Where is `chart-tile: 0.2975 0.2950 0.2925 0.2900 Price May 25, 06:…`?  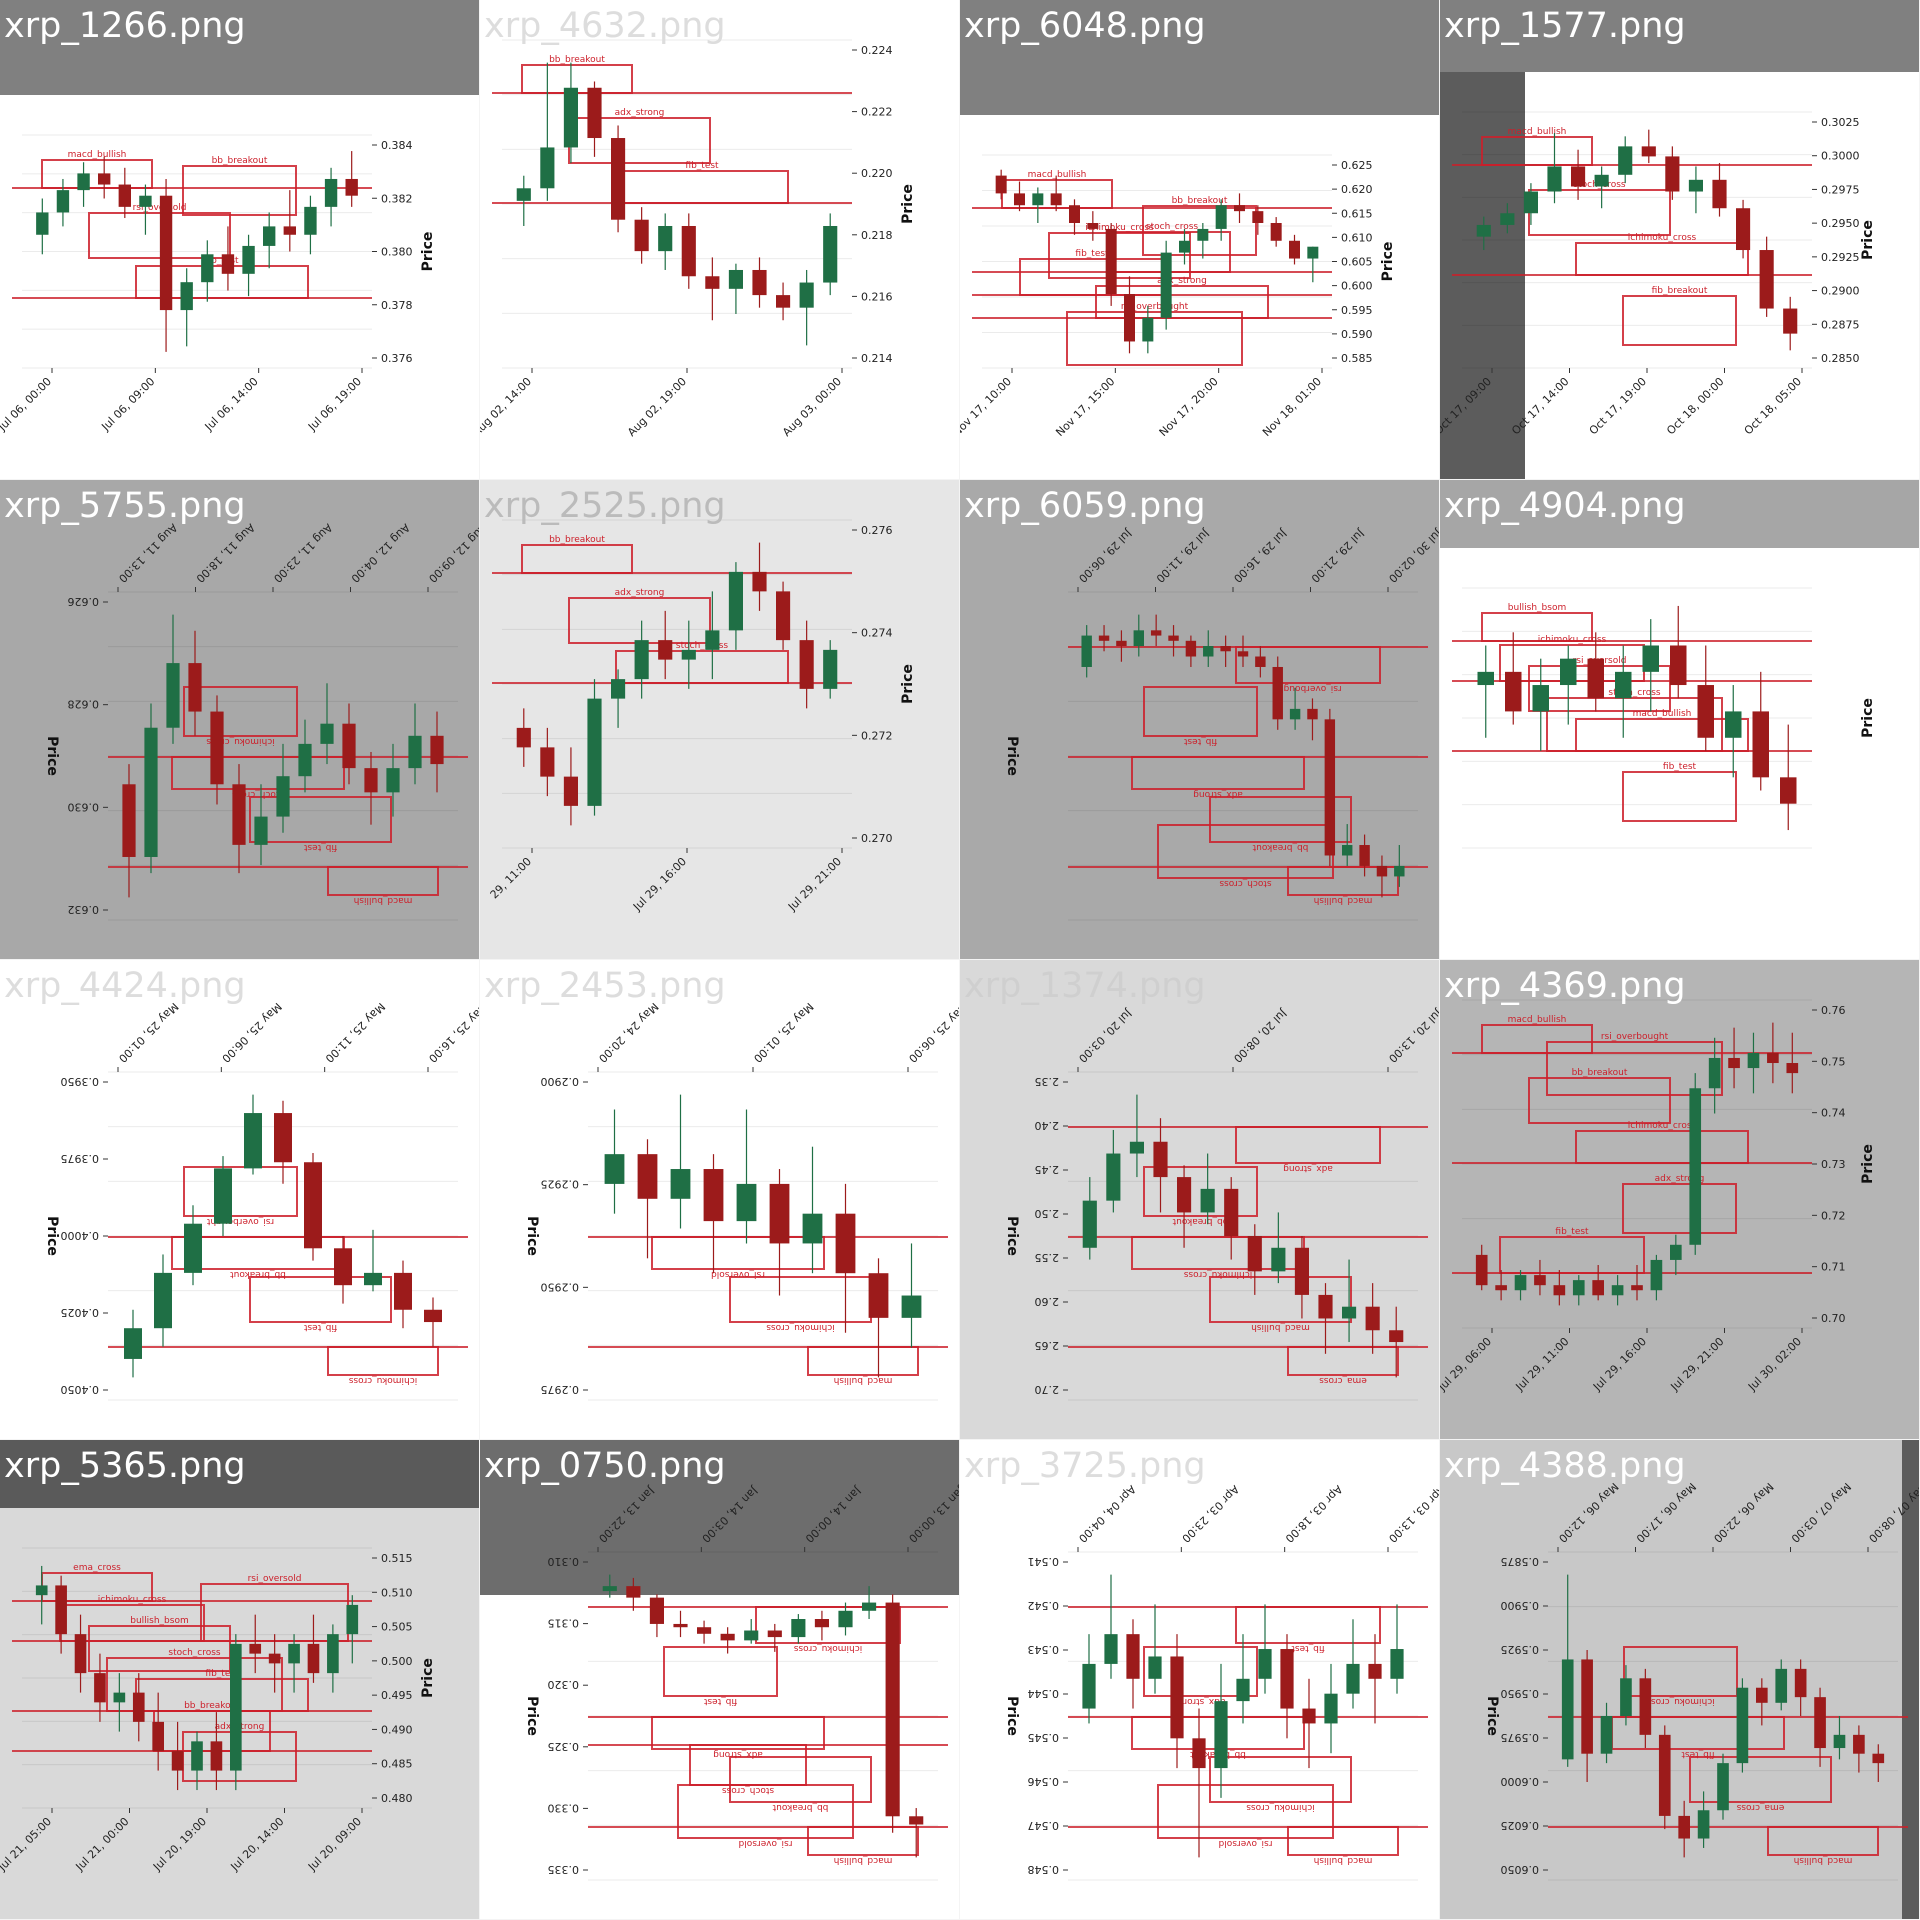
chart-tile: 0.2975 0.2950 0.2925 0.2900 Price May 25, 06:… is located at coordinates (720, 1200).